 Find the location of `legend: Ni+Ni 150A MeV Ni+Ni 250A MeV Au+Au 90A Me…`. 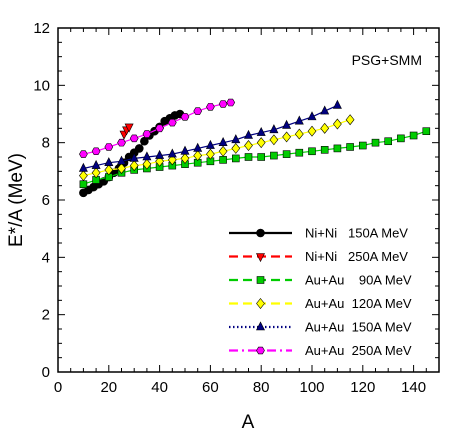

legend: Ni+Ni 150A MeV Ni+Ni 250A MeV Au+Au 90A Me… is located at coordinates (320, 292).